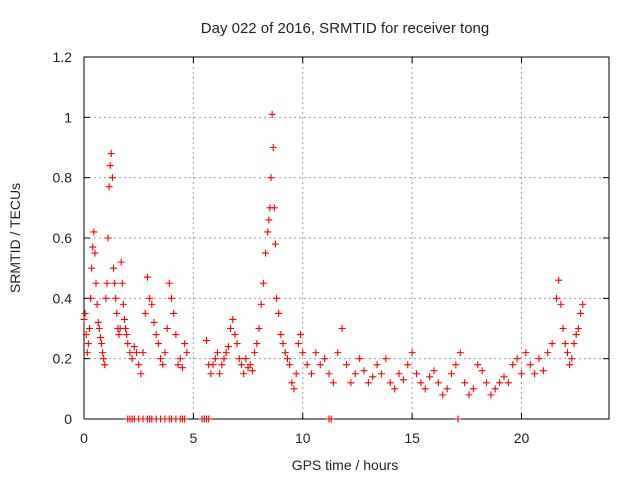 This screenshot has width=640, height=480. Describe the element at coordinates (522, 438) in the screenshot. I see `x-tick-label: 20` at that location.